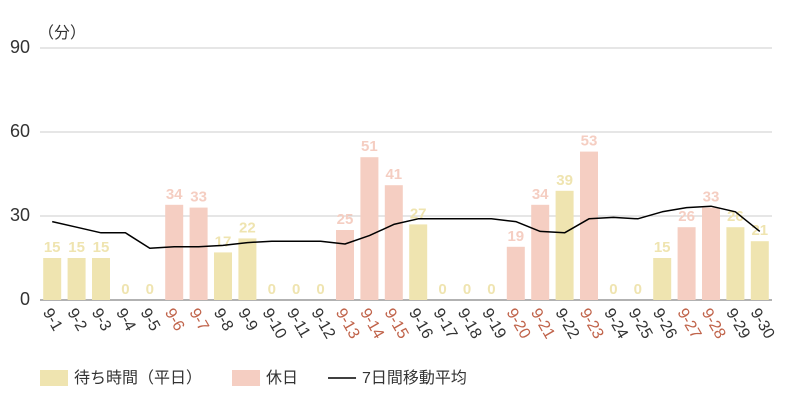 This screenshot has width=800, height=400. I want to click on legend-label: 休日, so click(282, 378).